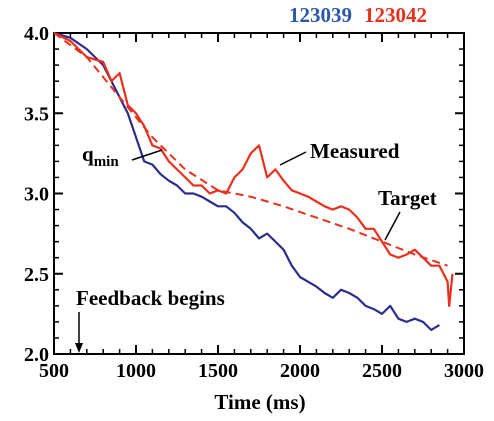 This screenshot has width=494, height=421. I want to click on x-tick-label: 3000, so click(464, 371).